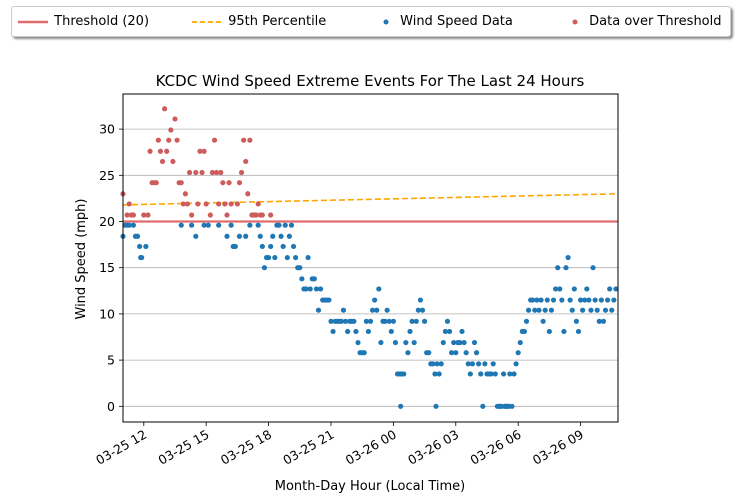 The image size is (740, 503). What do you see at coordinates (107, 175) in the screenshot?
I see `y-tick-label: 25` at bounding box center [107, 175].